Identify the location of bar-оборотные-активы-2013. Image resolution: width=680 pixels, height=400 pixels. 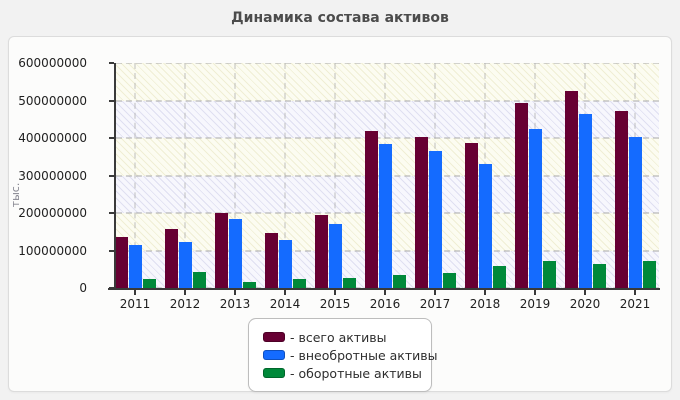
(249, 284).